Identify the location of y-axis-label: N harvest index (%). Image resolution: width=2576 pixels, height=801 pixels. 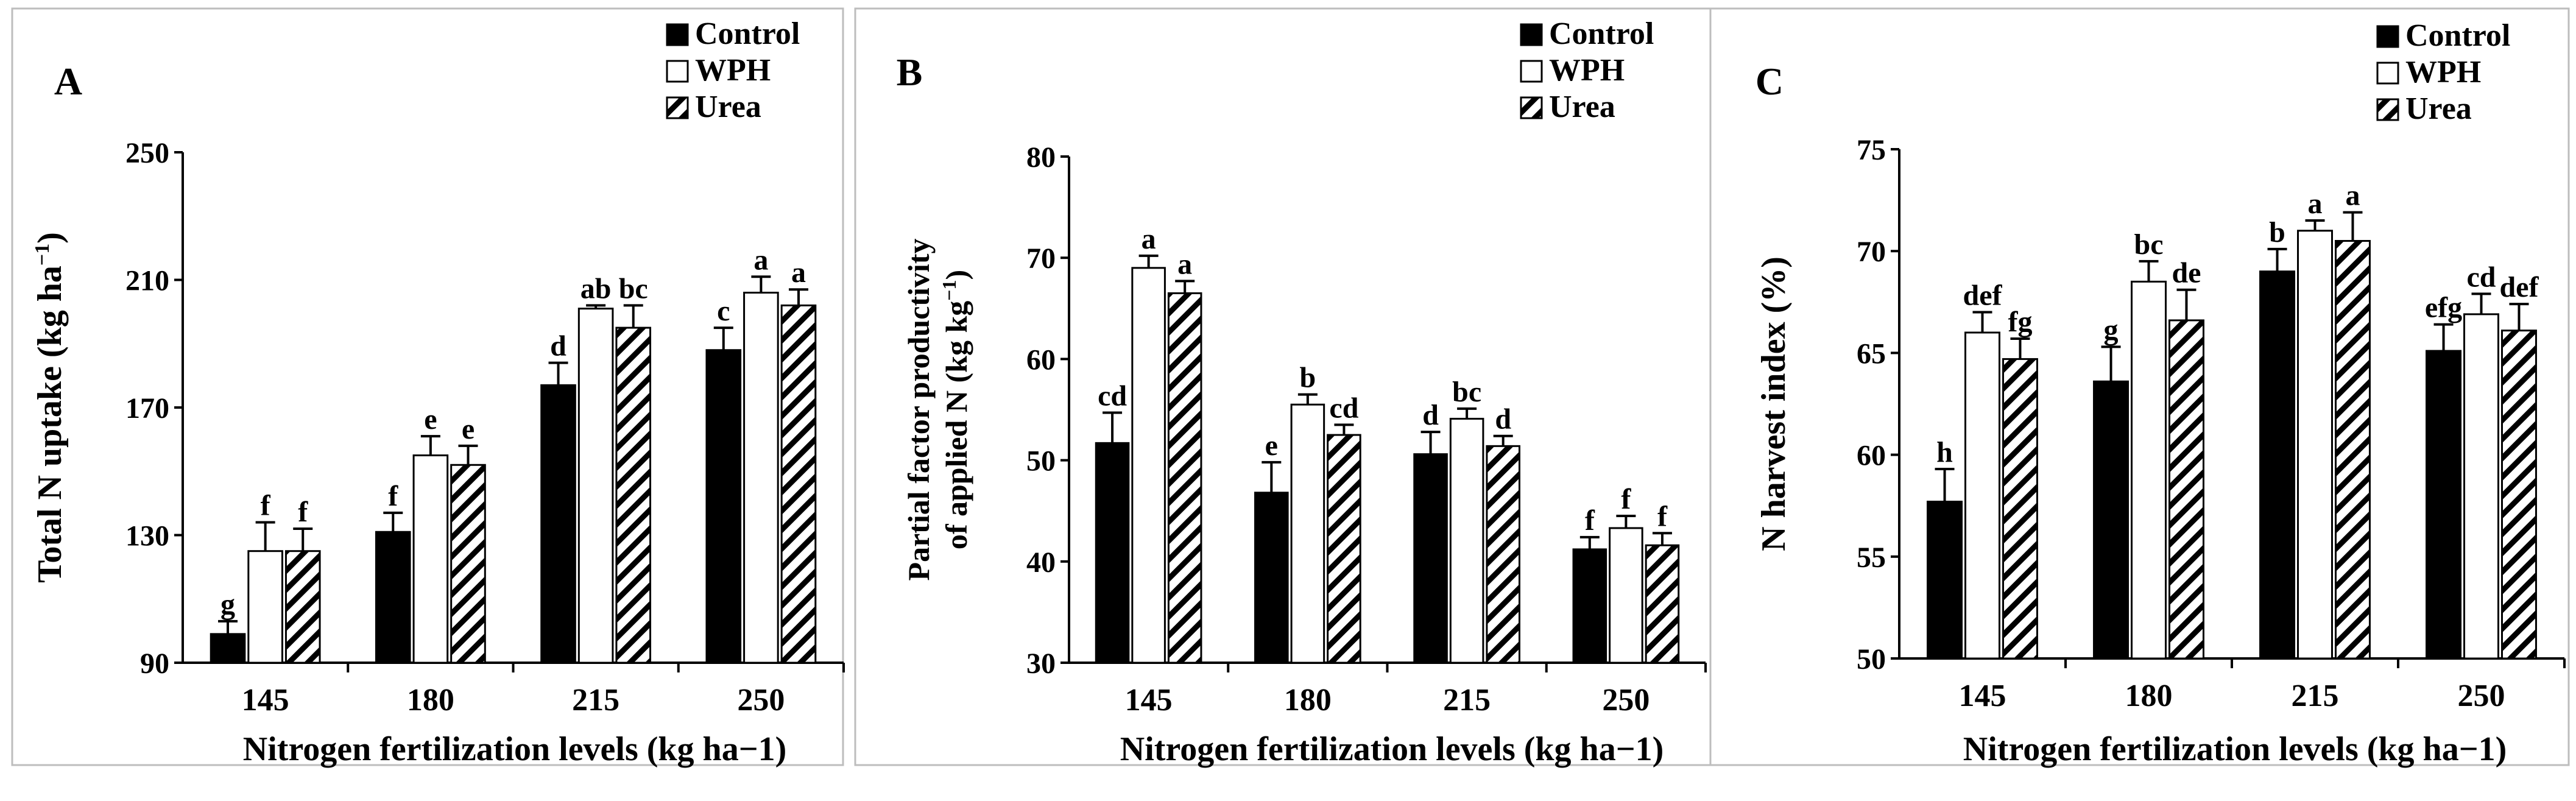
(1774, 403).